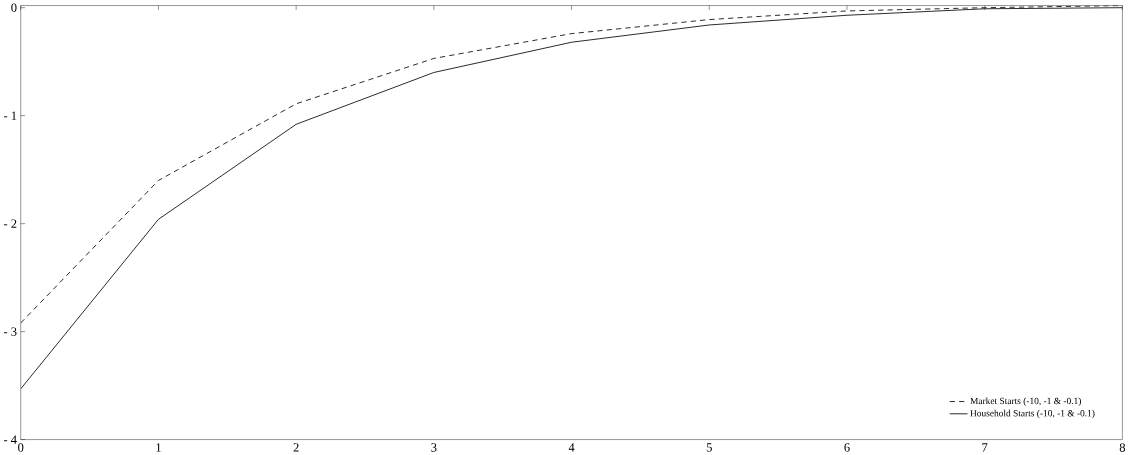 Image resolution: width=1129 pixels, height=455 pixels. Describe the element at coordinates (158, 447) in the screenshot. I see `x-tick-label: 1` at that location.